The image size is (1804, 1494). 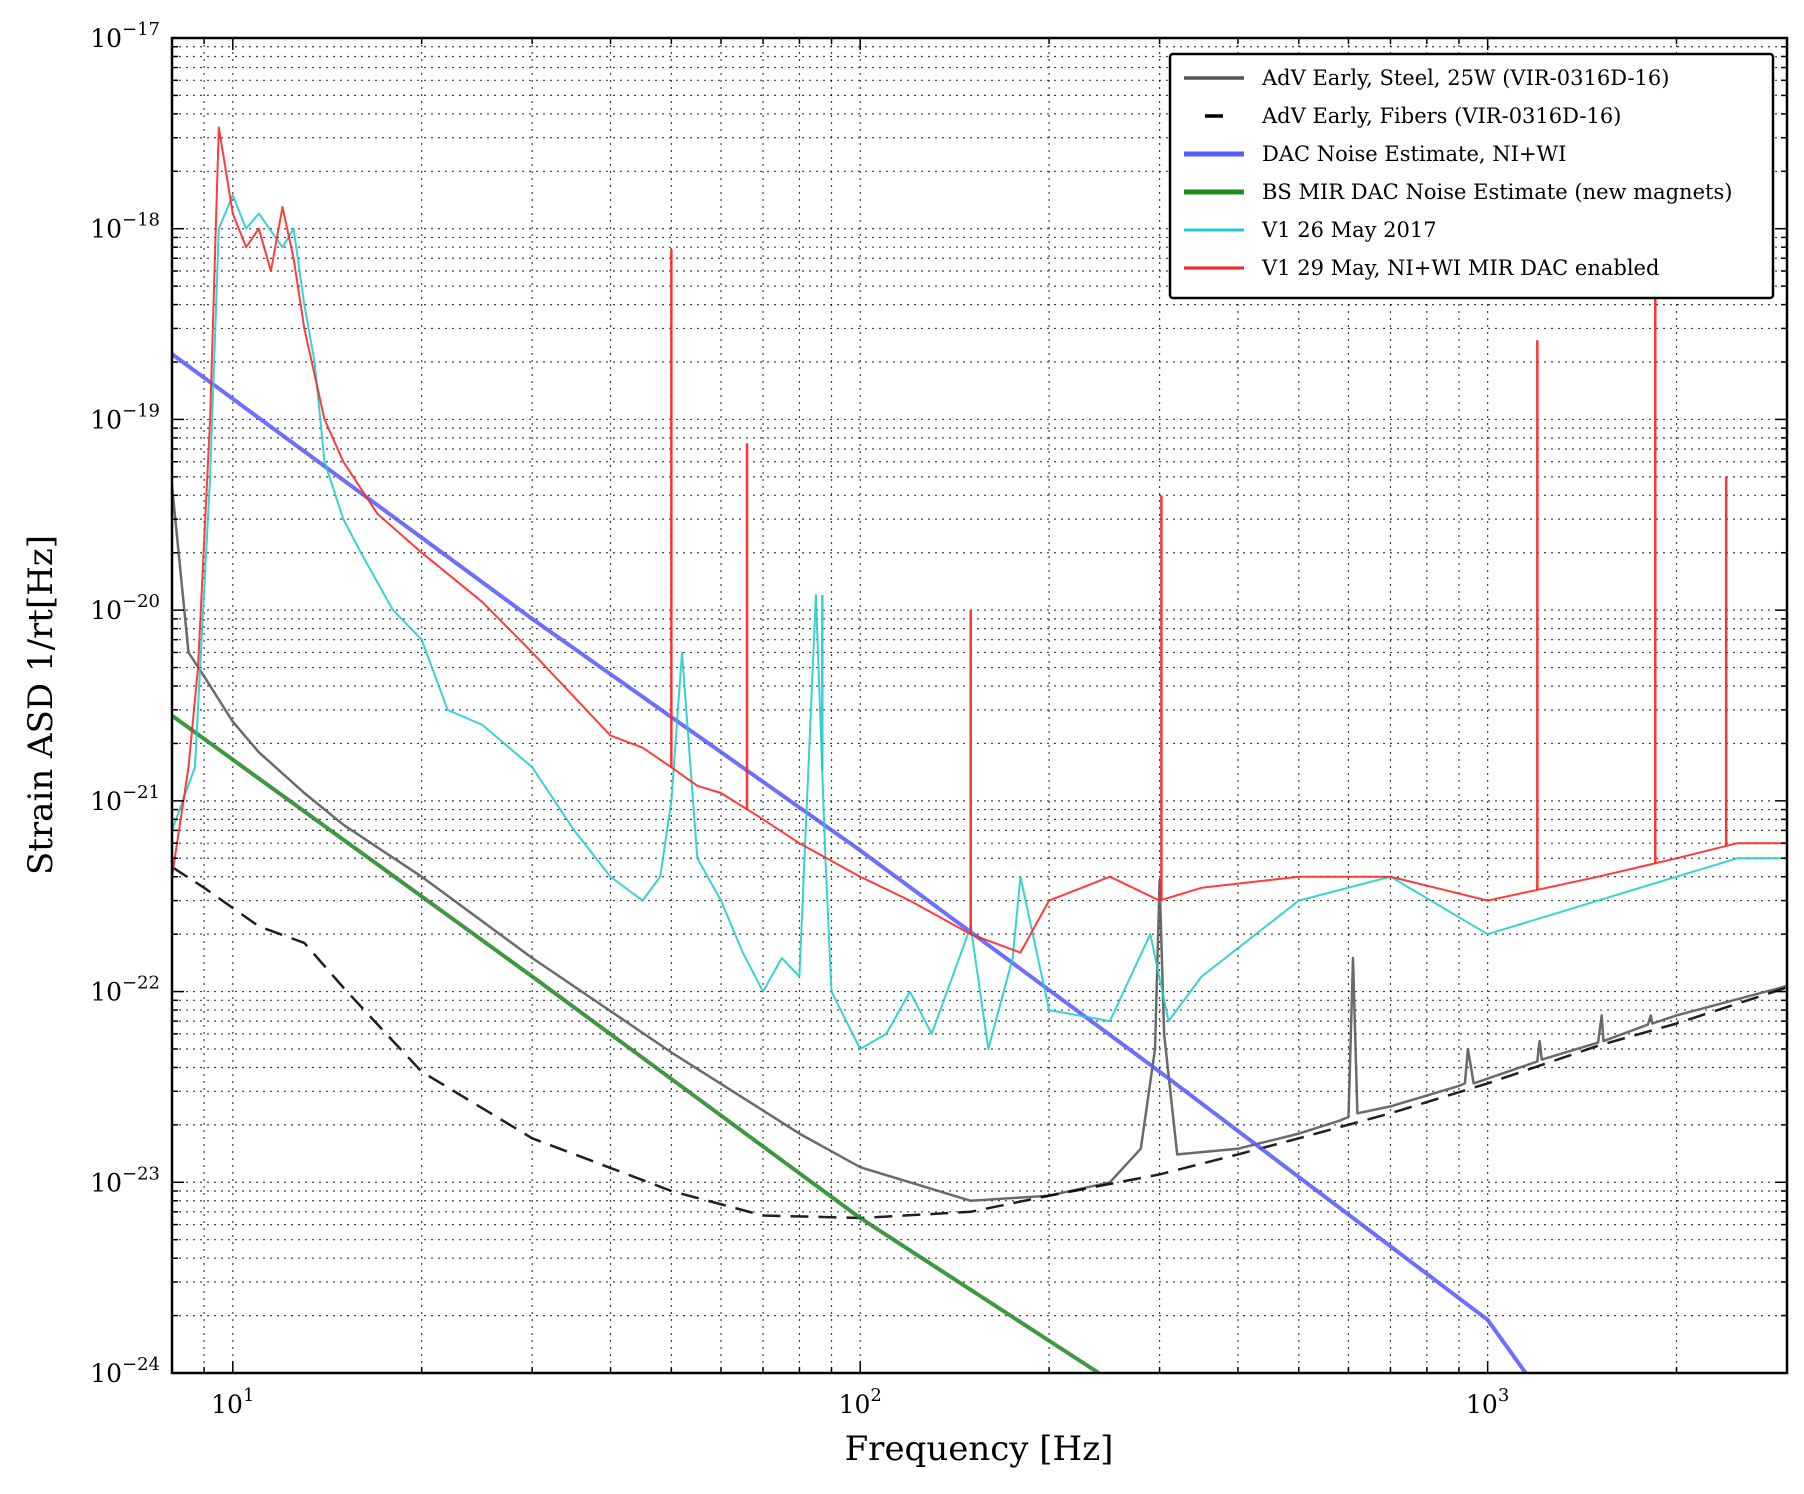 What do you see at coordinates (232, 1402) in the screenshot?
I see `x-tick-label: 10¹` at bounding box center [232, 1402].